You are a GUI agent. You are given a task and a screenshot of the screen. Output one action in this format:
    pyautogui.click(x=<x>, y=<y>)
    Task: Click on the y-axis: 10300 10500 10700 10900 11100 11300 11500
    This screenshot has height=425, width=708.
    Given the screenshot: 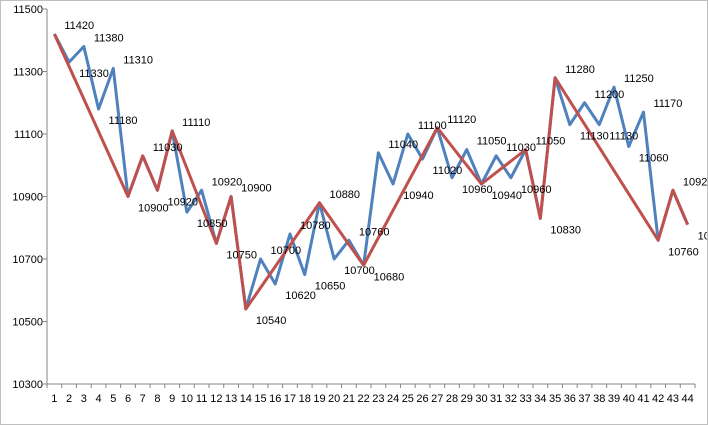 What is the action you would take?
    pyautogui.click(x=30, y=197)
    